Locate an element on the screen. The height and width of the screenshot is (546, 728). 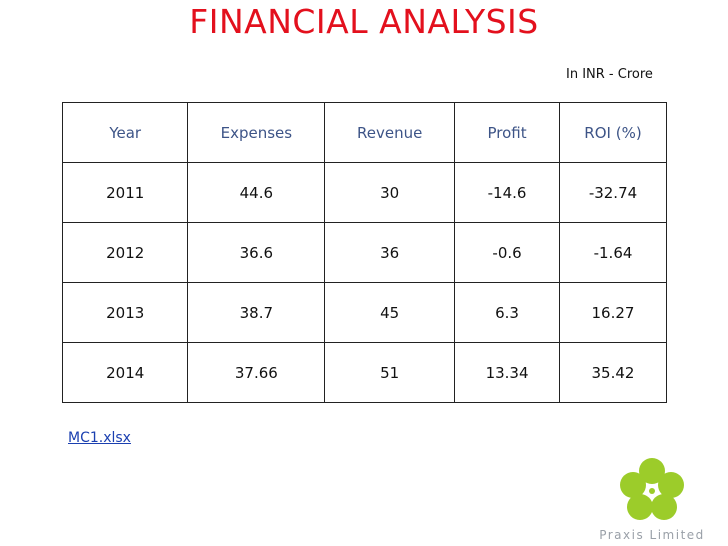
data-cell: 6.3 is located at coordinates (507, 312).